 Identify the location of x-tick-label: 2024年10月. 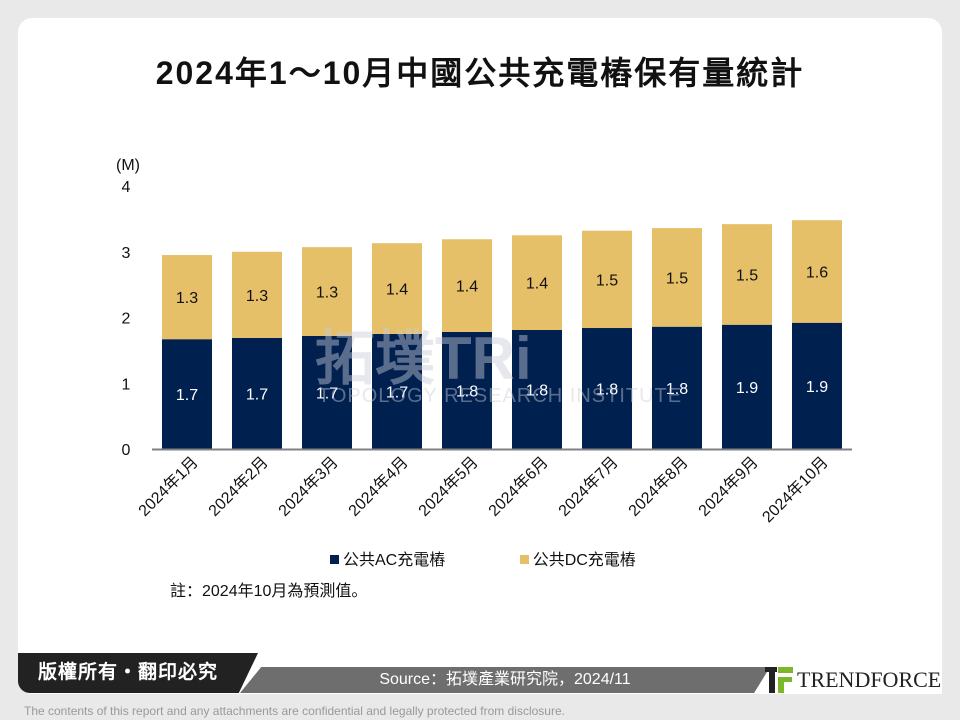
(795, 489).